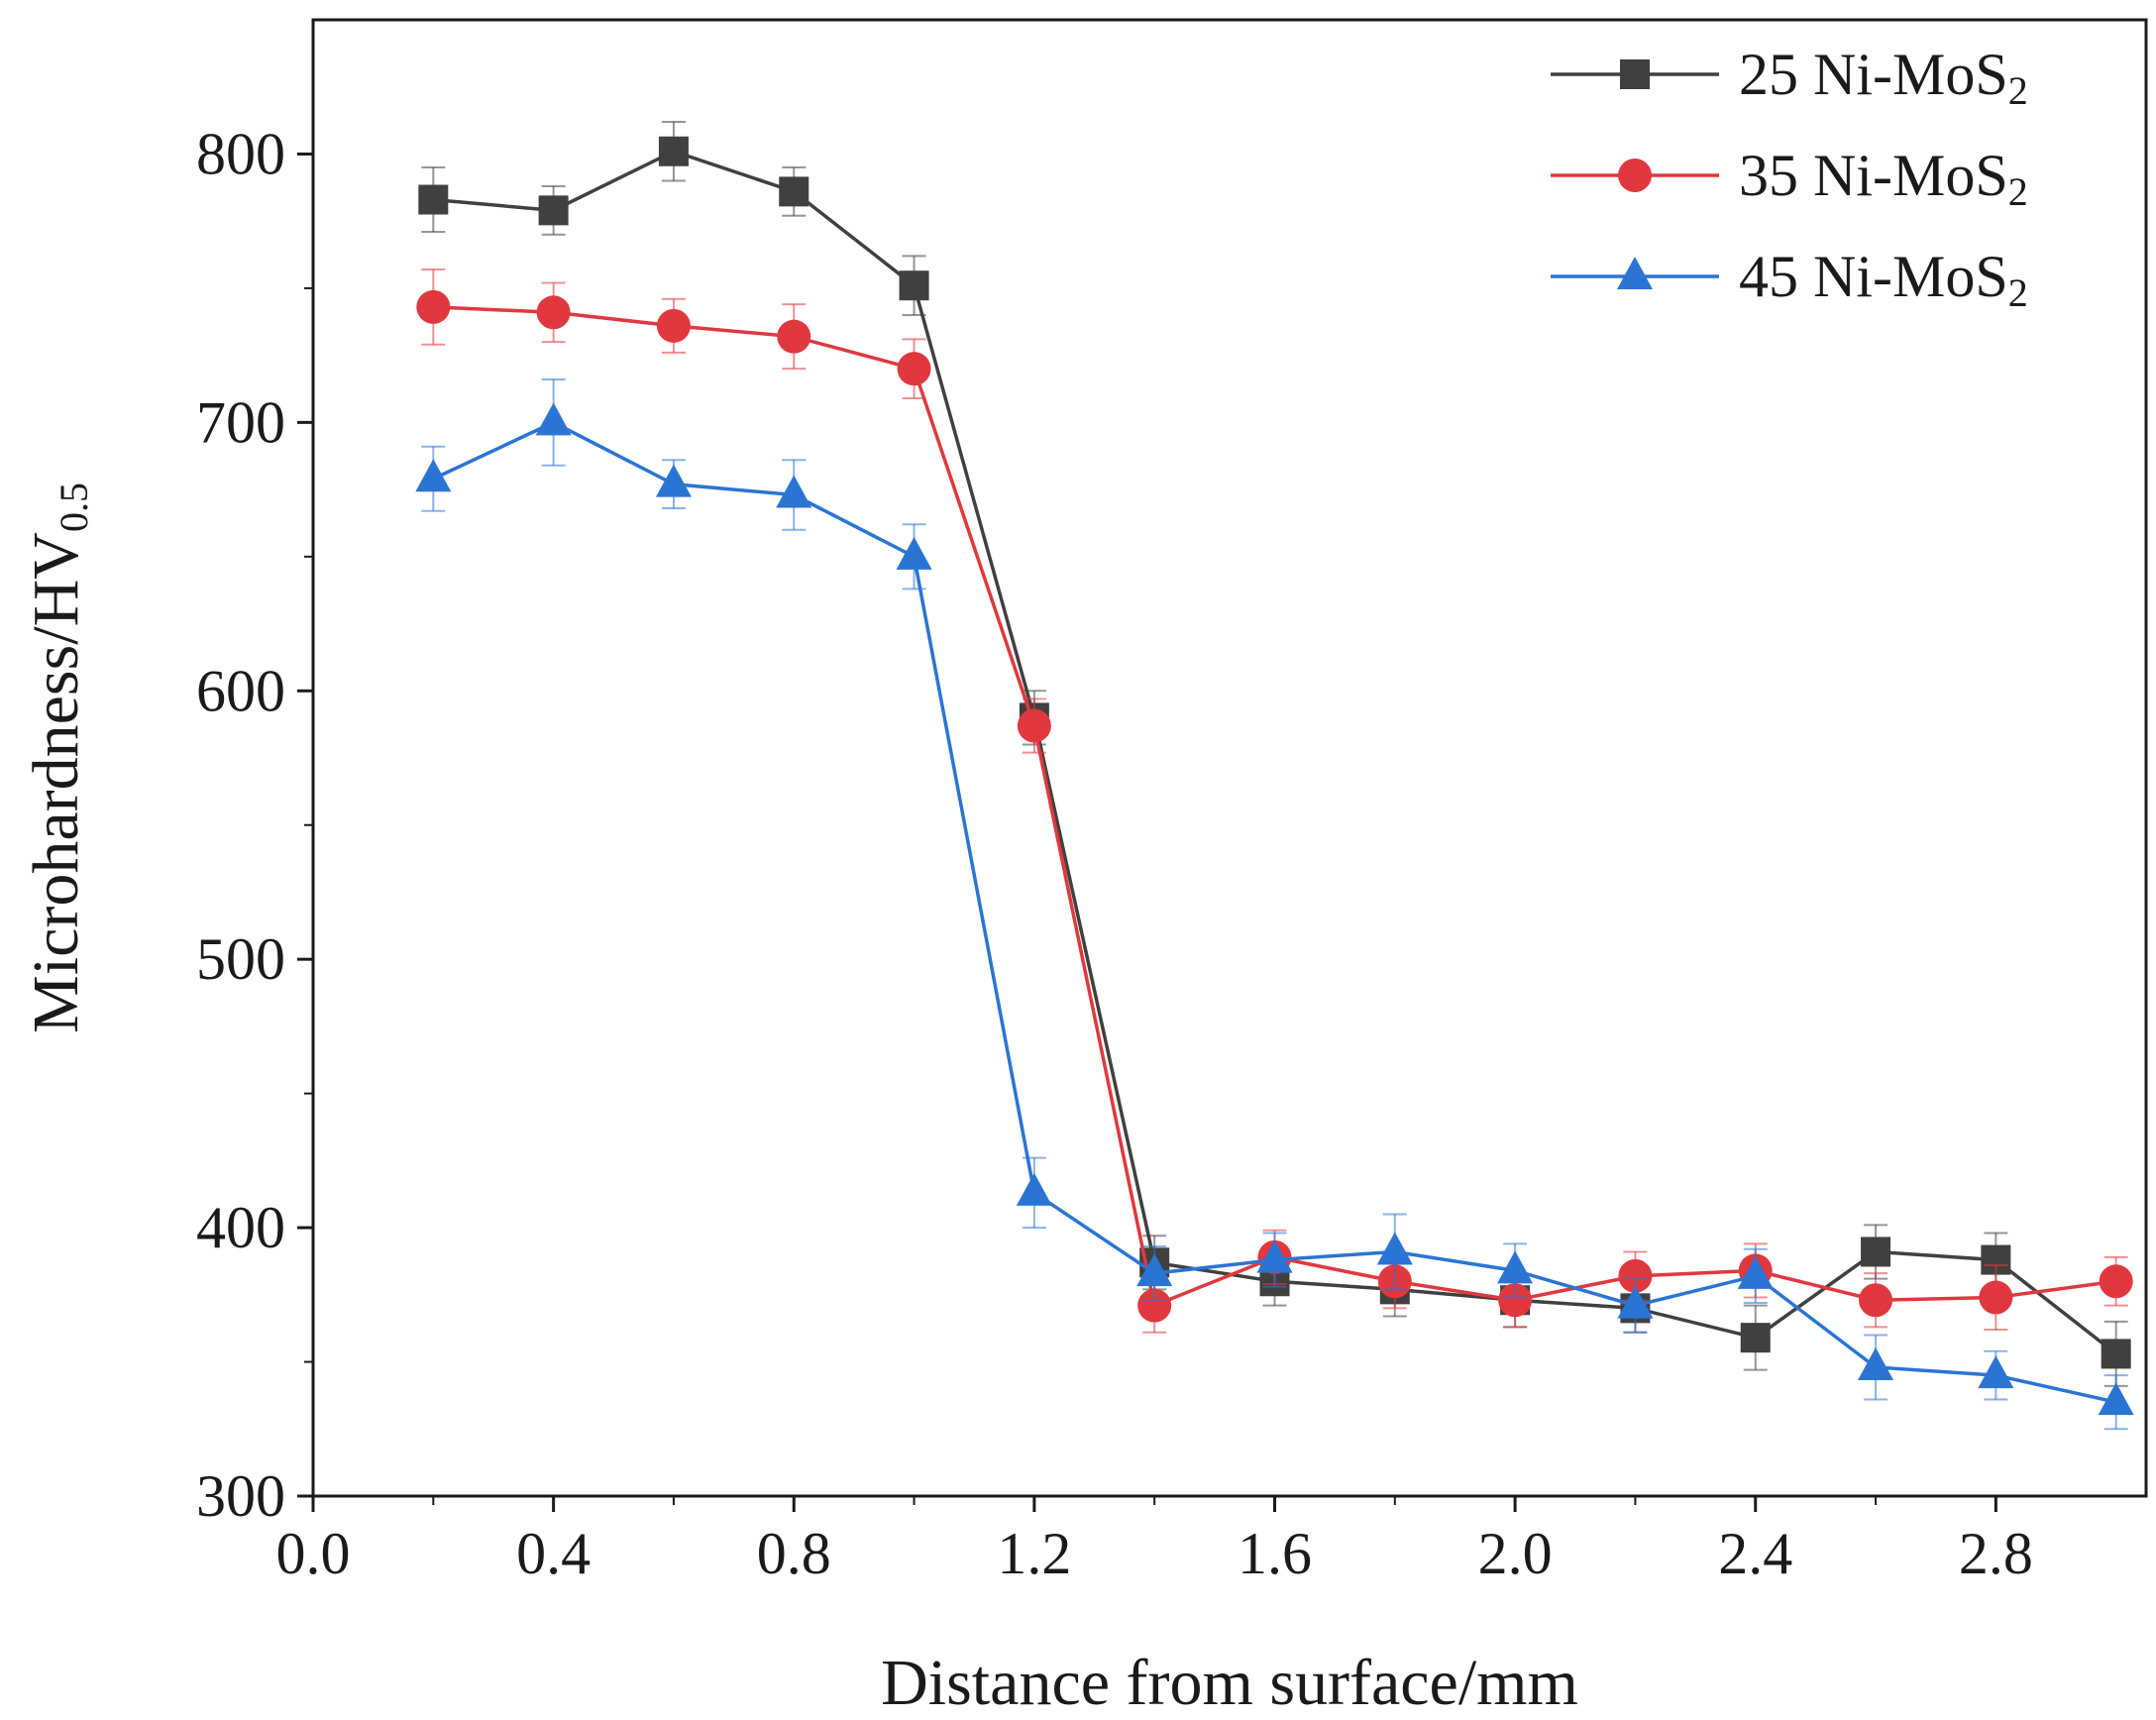  Describe the element at coordinates (56, 782) in the screenshot. I see `y-axis-title-main: Microhardness/HV` at that location.